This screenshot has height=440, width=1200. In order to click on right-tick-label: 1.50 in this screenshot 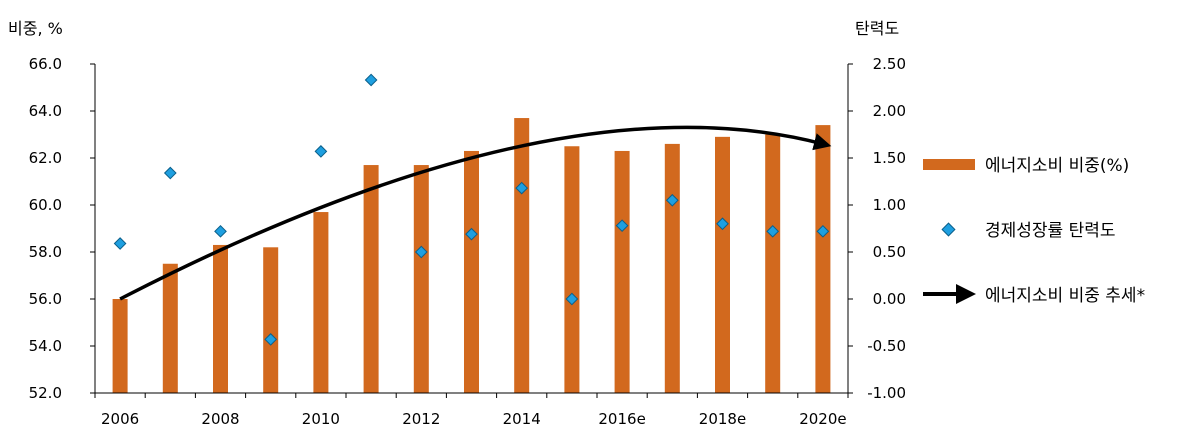, I will do `click(889, 158)`.